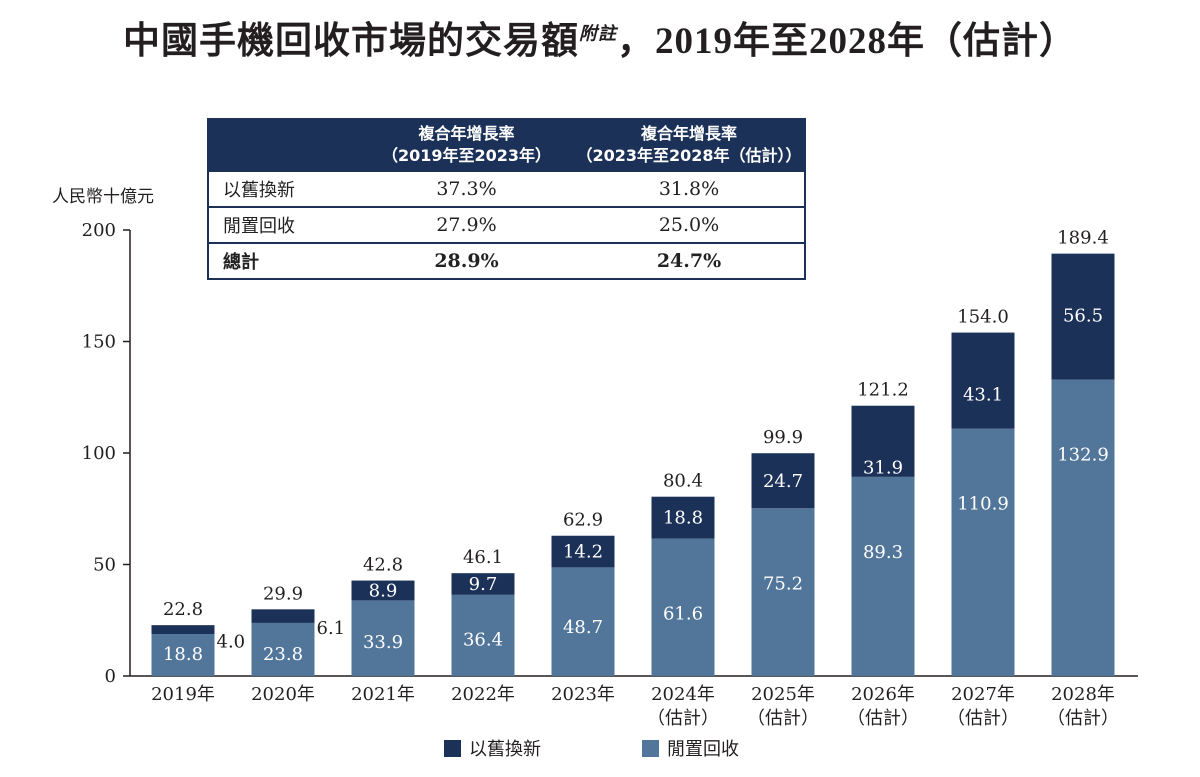 This screenshot has width=1200, height=777. Describe the element at coordinates (506, 188) in the screenshot. I see `cagr-row-trade-in: 以舊換新 37.3% 31.8%` at that location.